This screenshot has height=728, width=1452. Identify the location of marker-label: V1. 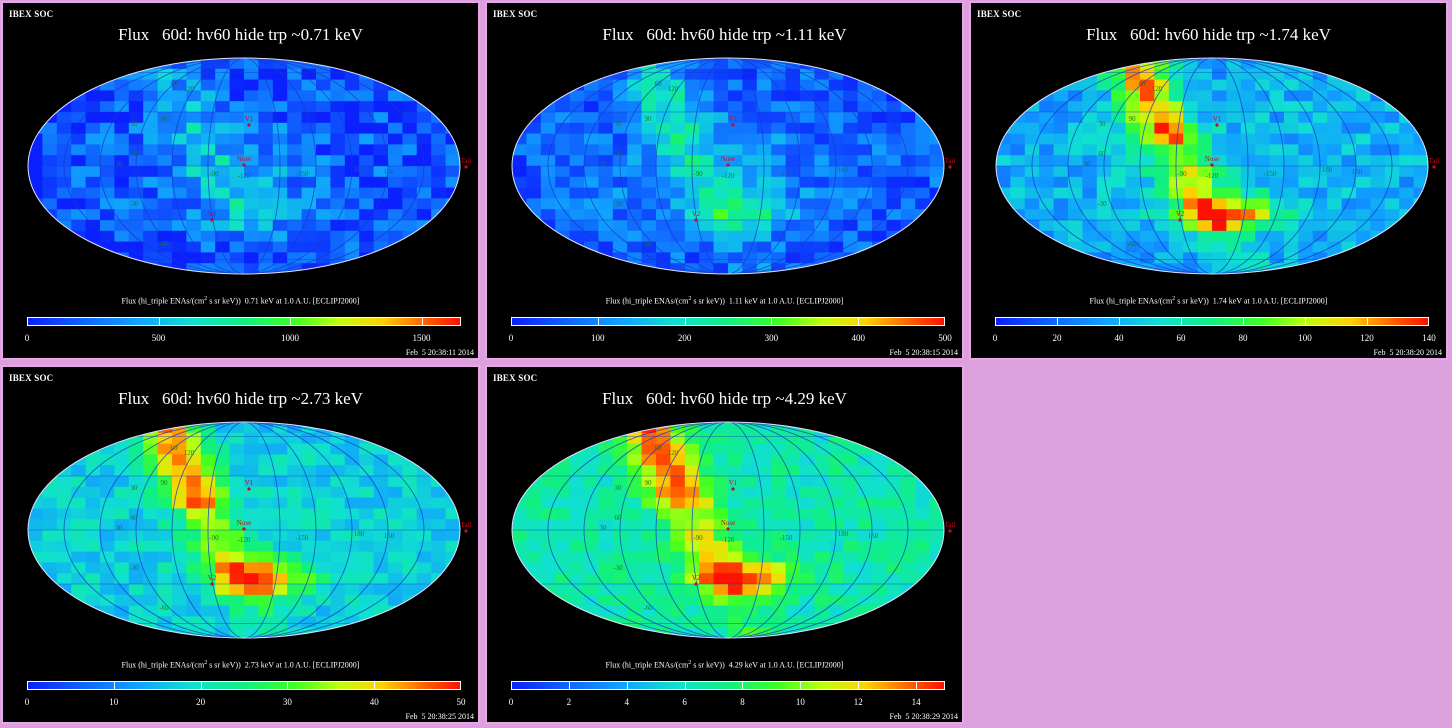
(733, 119).